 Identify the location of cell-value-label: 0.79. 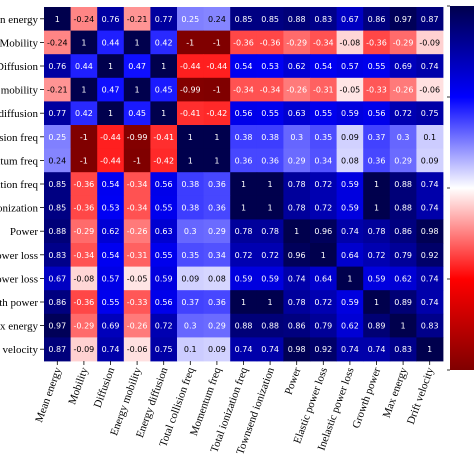
(403, 255).